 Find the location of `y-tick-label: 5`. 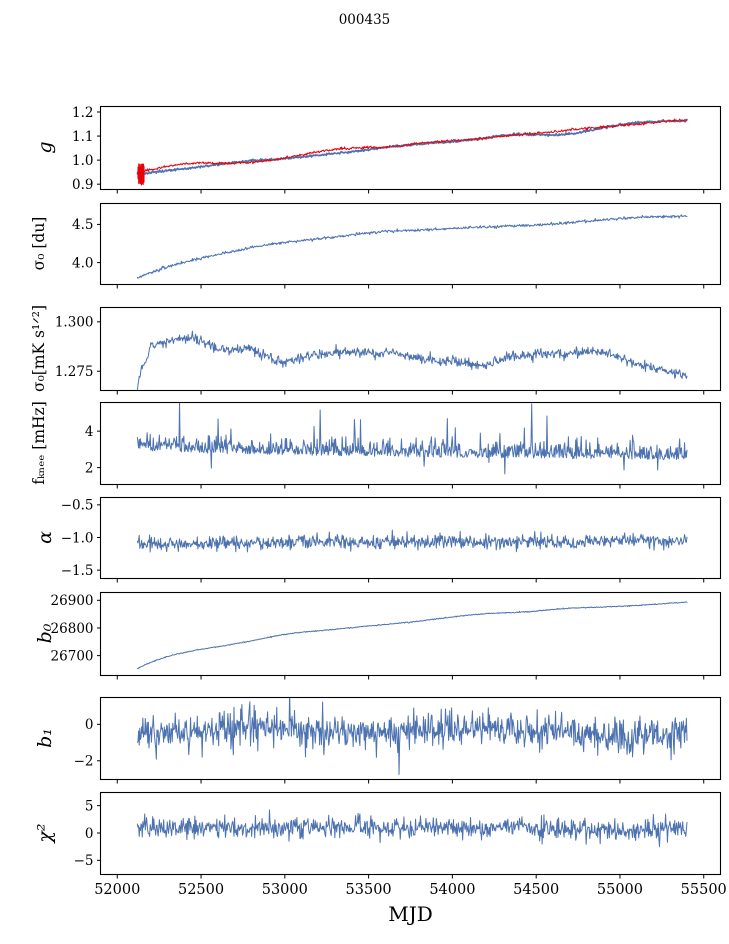

y-tick-label: 5 is located at coordinates (89, 806).